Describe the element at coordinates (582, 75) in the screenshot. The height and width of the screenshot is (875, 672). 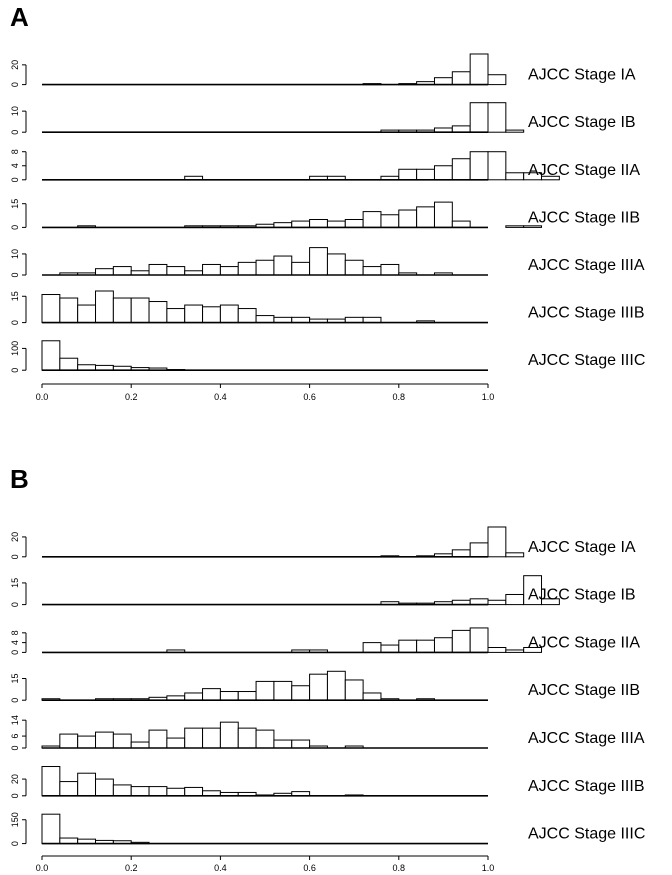
I see `stage-label: AJCC Stage IA` at that location.